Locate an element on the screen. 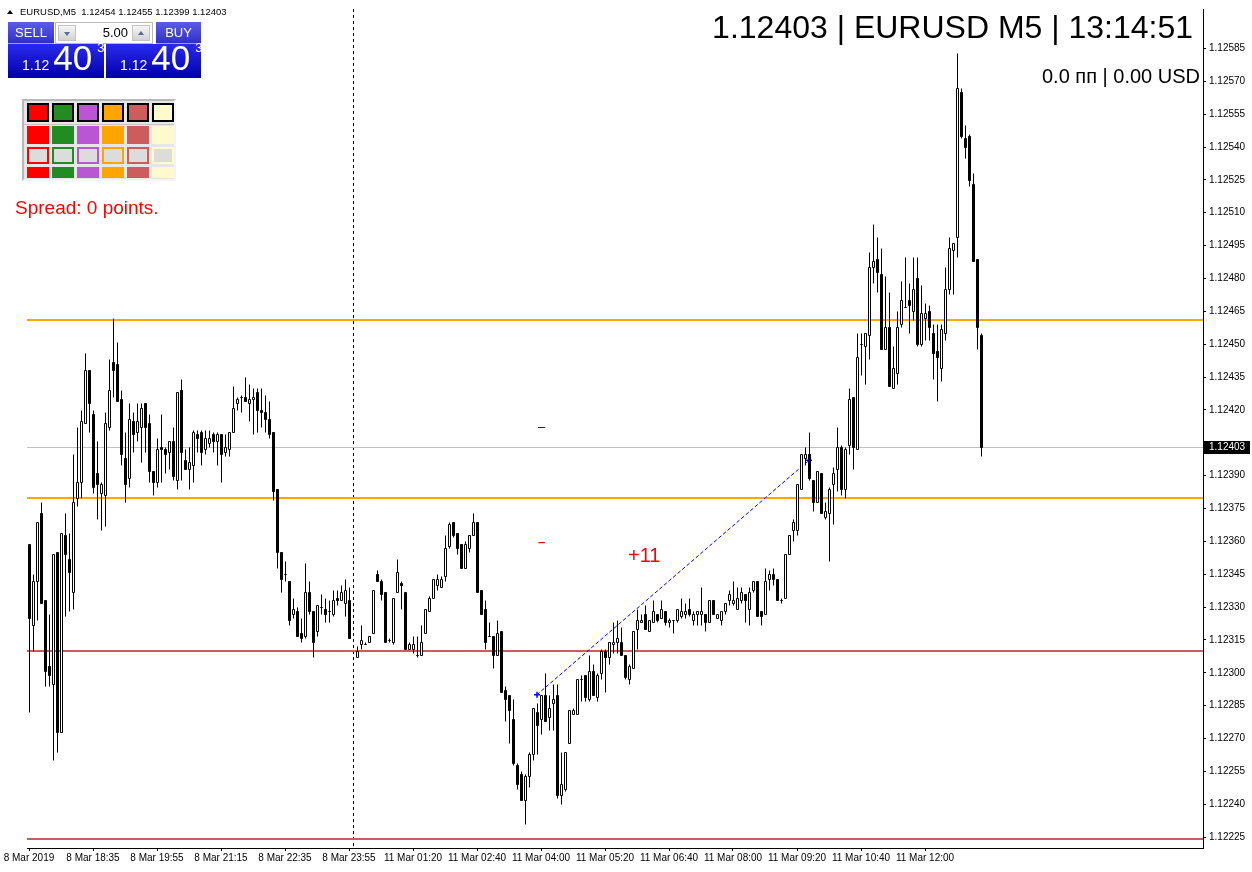  x-tick-label: 8 Mar 2019 is located at coordinates (29, 857).